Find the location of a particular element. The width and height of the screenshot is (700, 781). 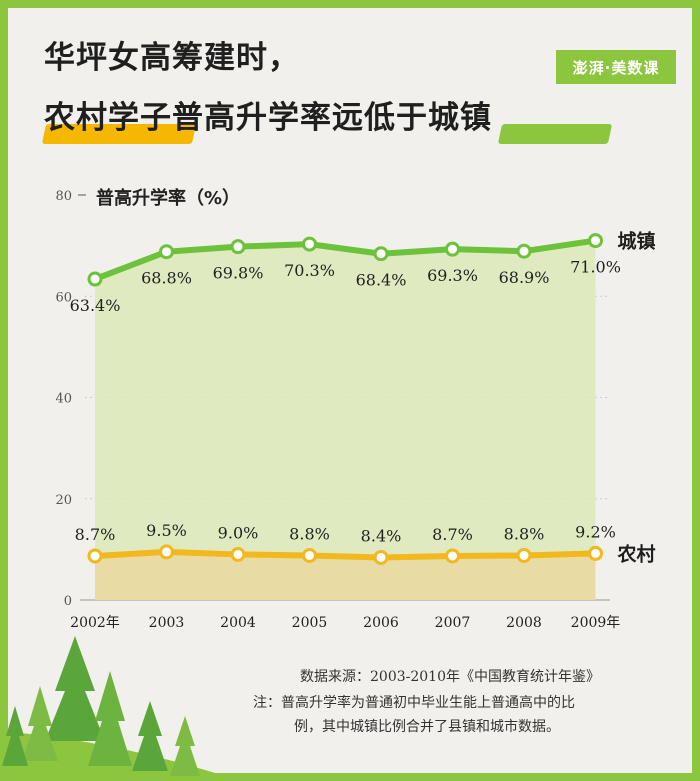

x-tick-label: 2009年 is located at coordinates (596, 623).